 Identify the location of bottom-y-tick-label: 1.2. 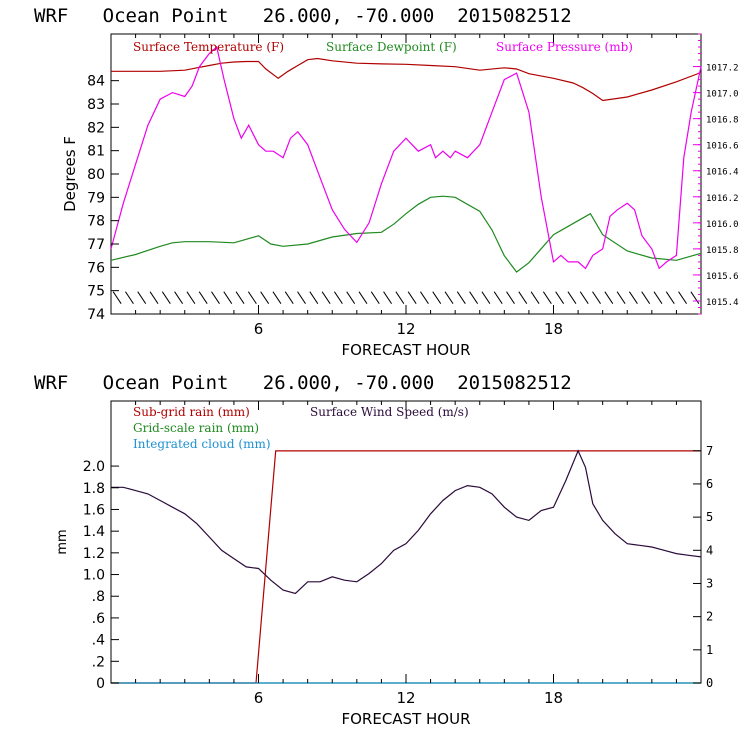
(94, 554).